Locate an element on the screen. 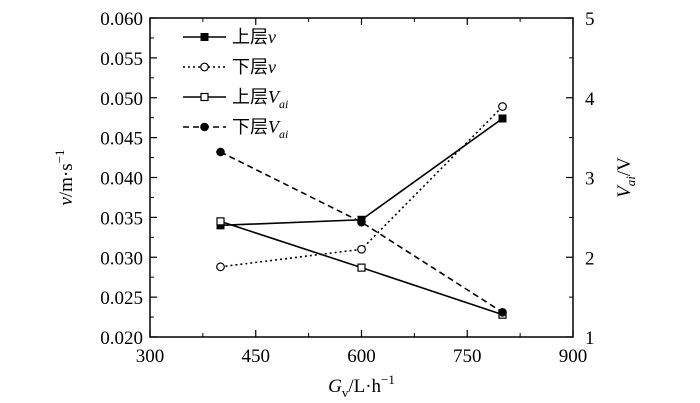 This screenshot has height=403, width=700. y-left-title-sup: −1 is located at coordinates (59, 156).